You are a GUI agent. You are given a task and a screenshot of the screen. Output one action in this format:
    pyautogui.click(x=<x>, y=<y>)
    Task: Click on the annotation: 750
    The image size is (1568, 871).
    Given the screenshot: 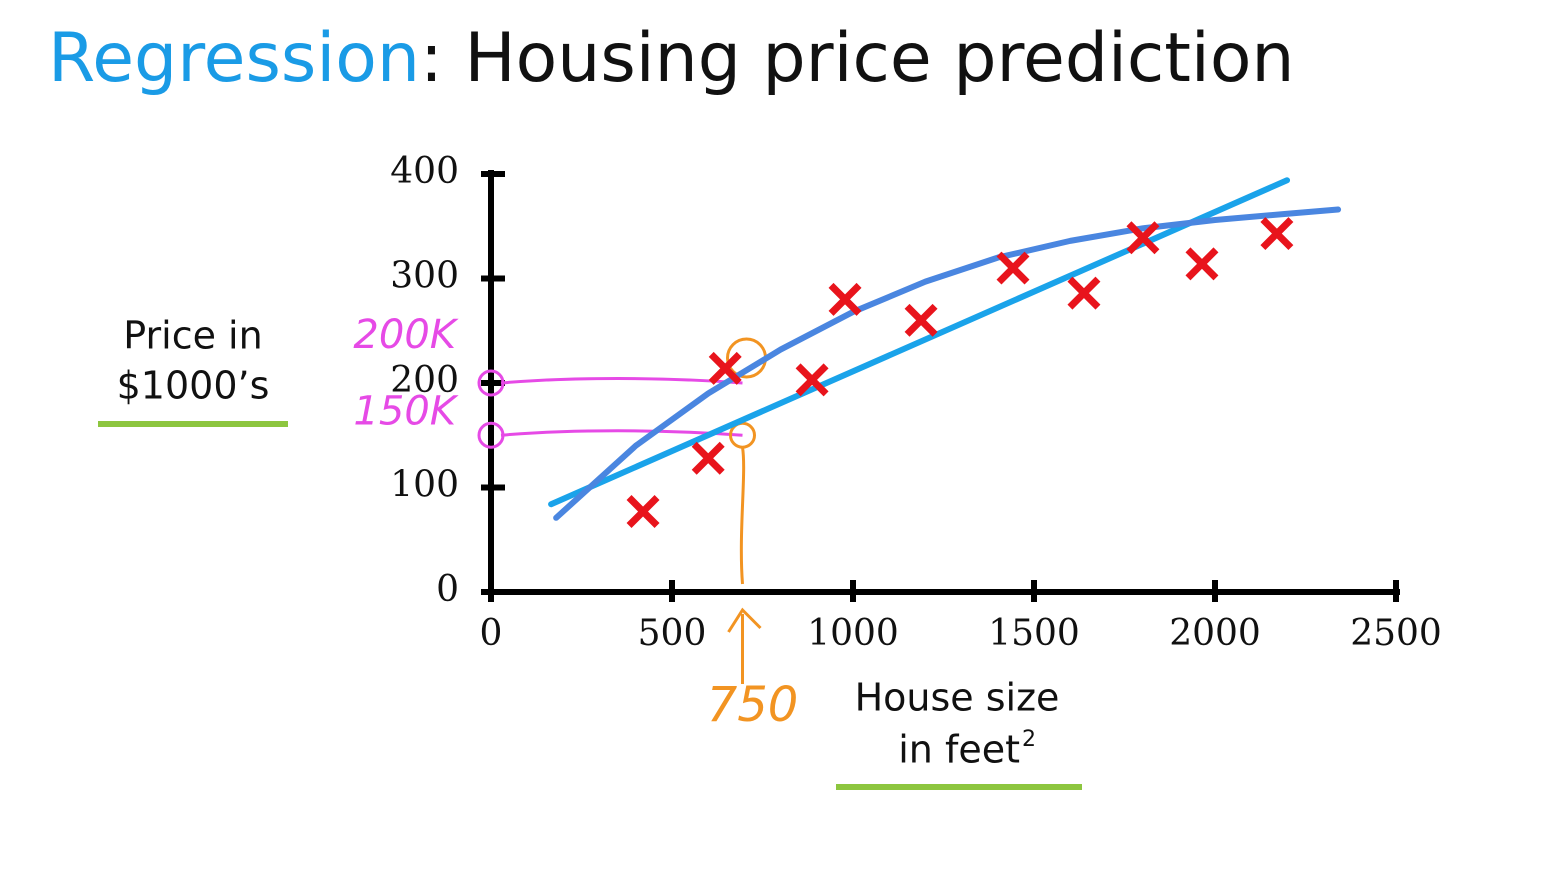 What is the action you would take?
    pyautogui.click(x=753, y=705)
    